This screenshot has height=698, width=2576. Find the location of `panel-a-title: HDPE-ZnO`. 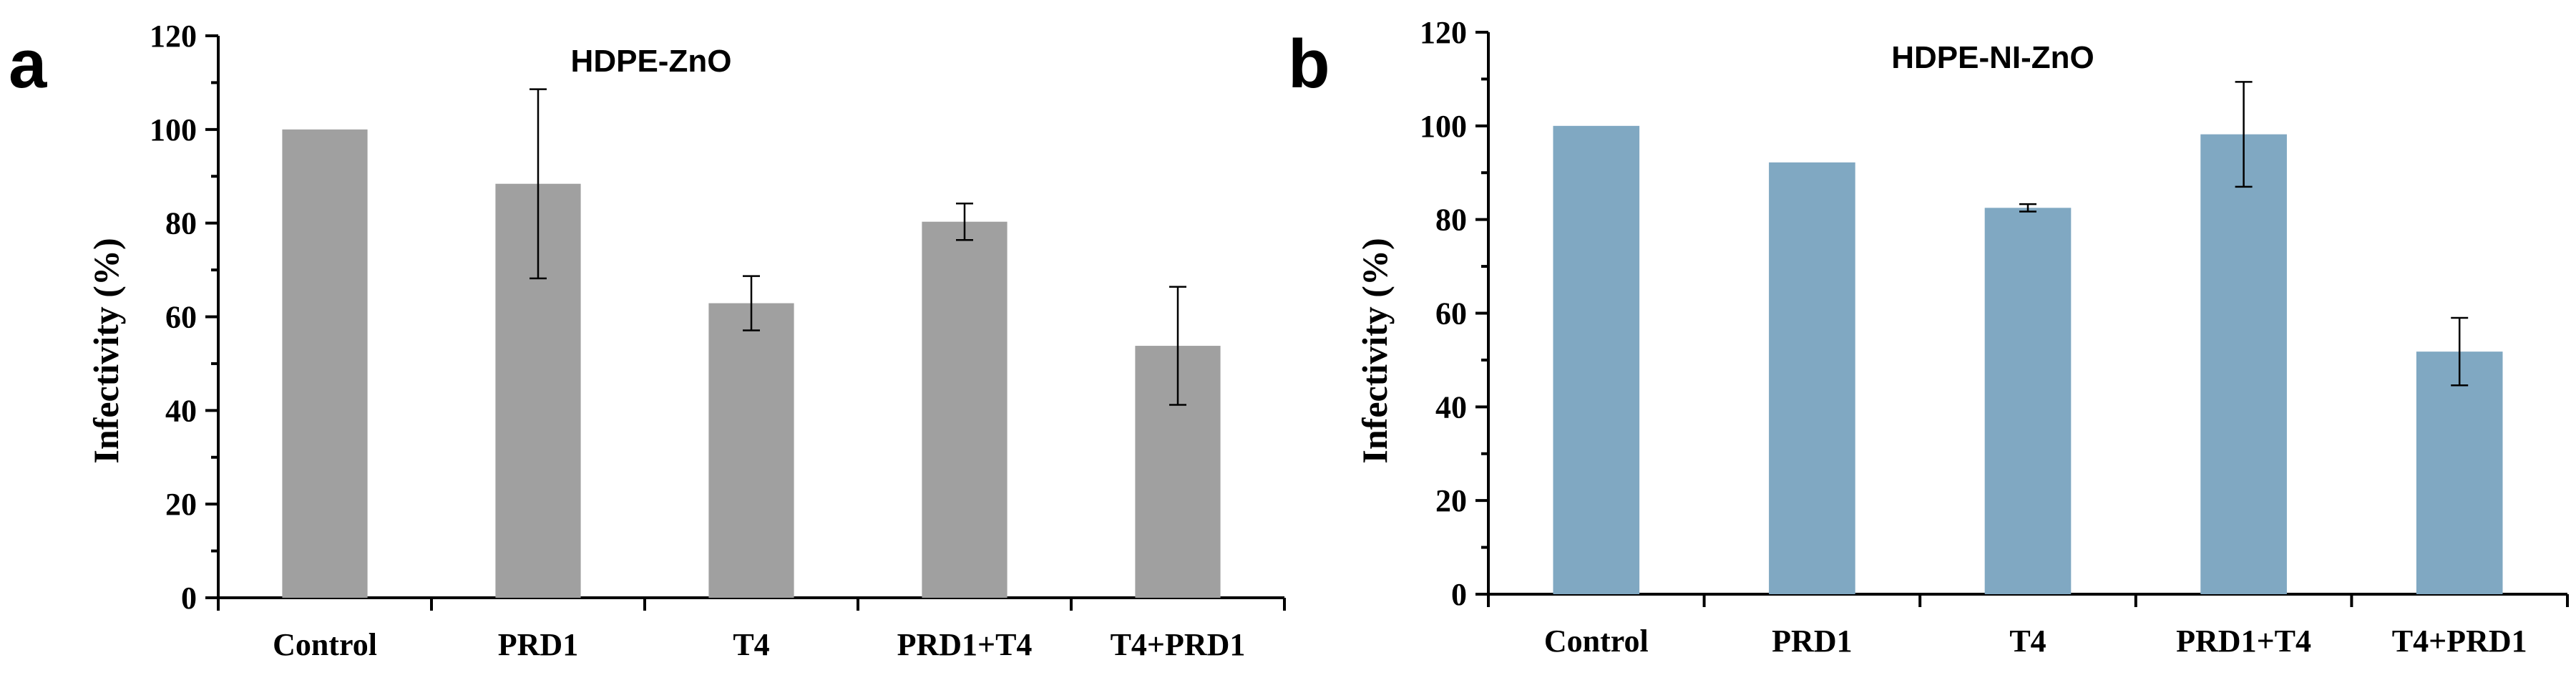

panel-a-title: HDPE-ZnO is located at coordinates (651, 61).